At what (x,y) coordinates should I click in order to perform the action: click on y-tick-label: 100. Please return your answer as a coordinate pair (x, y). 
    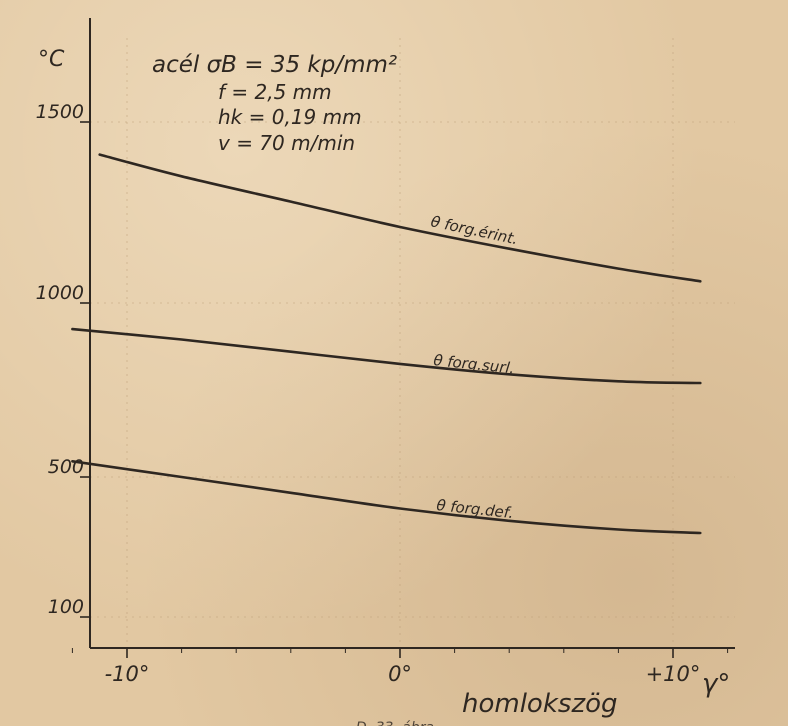
    Looking at the image, I should click on (66, 607).